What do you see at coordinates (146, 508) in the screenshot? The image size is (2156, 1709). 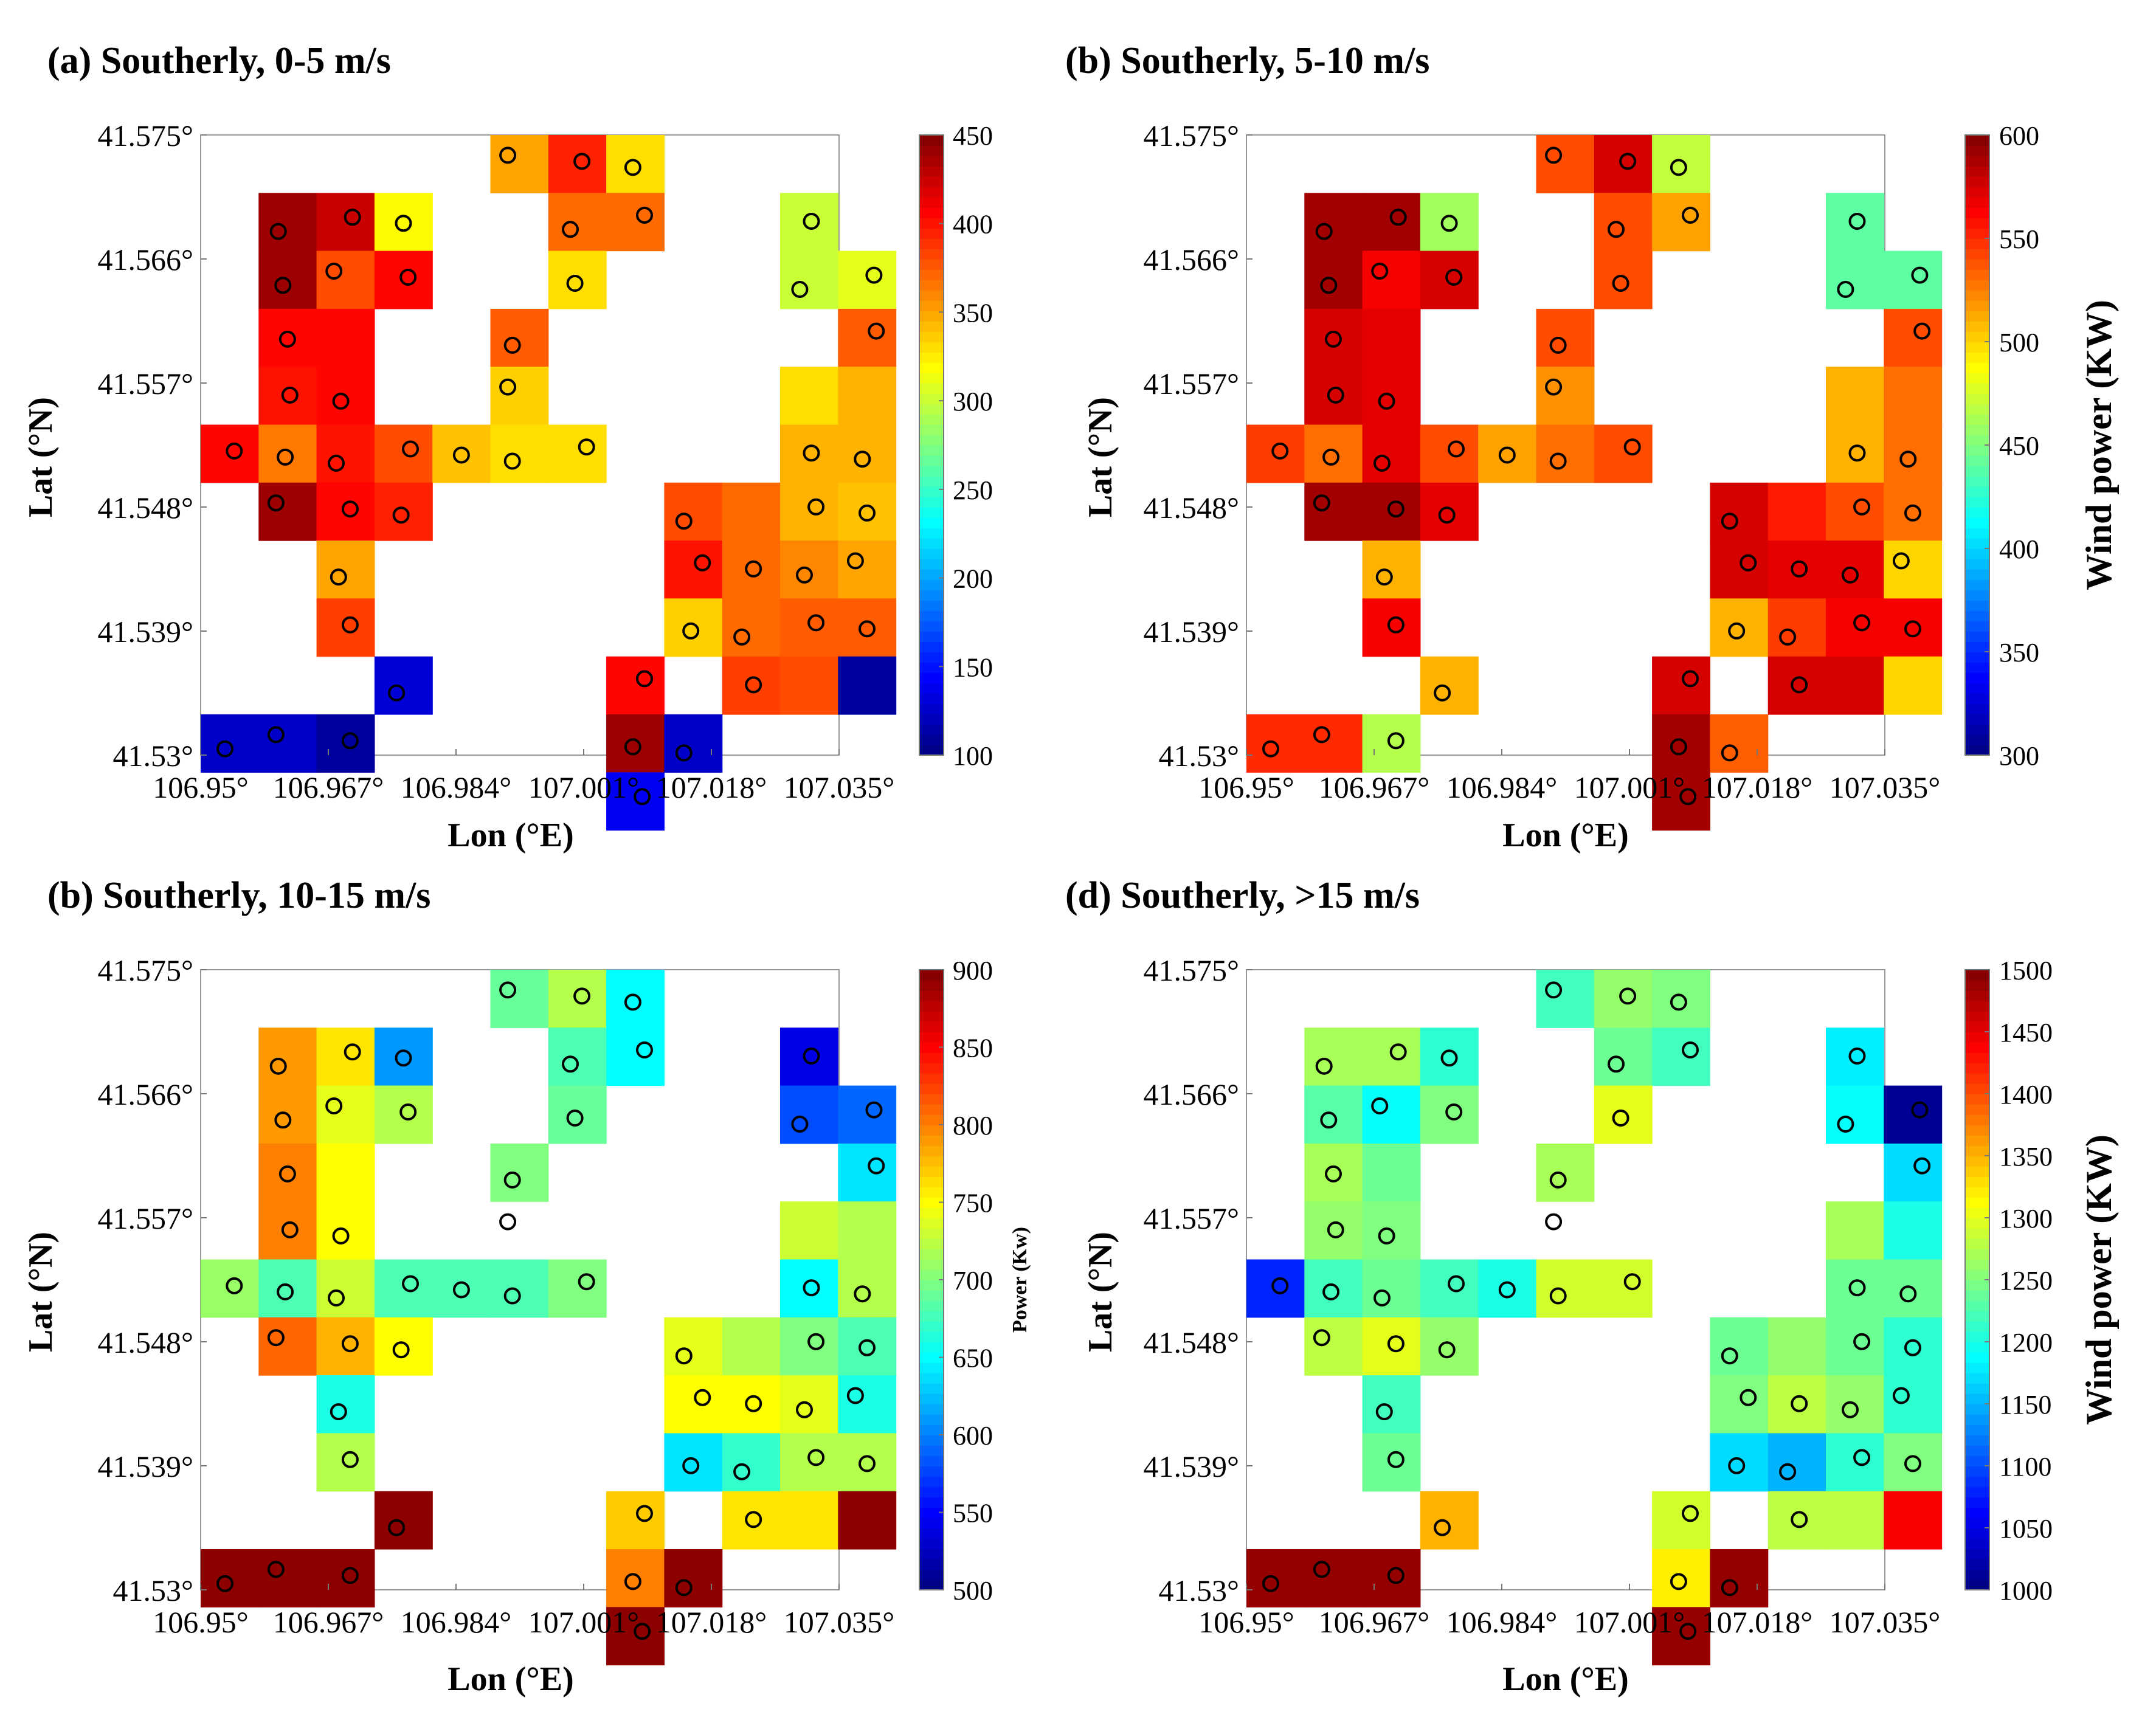 I see `lat-tick-label: 41.548°` at bounding box center [146, 508].